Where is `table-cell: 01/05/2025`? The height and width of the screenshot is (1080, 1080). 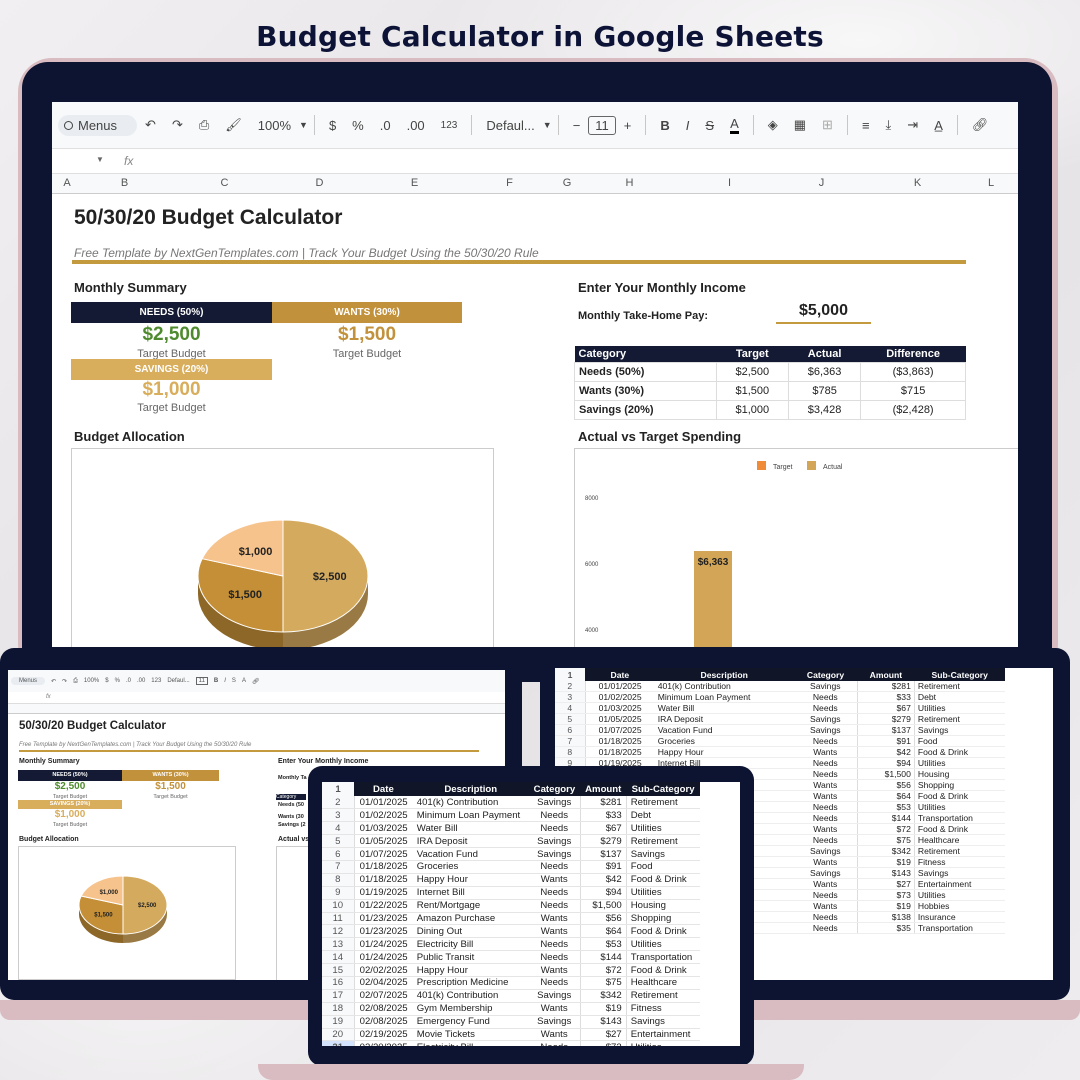
table-cell: 01/05/2025 is located at coordinates (383, 841).